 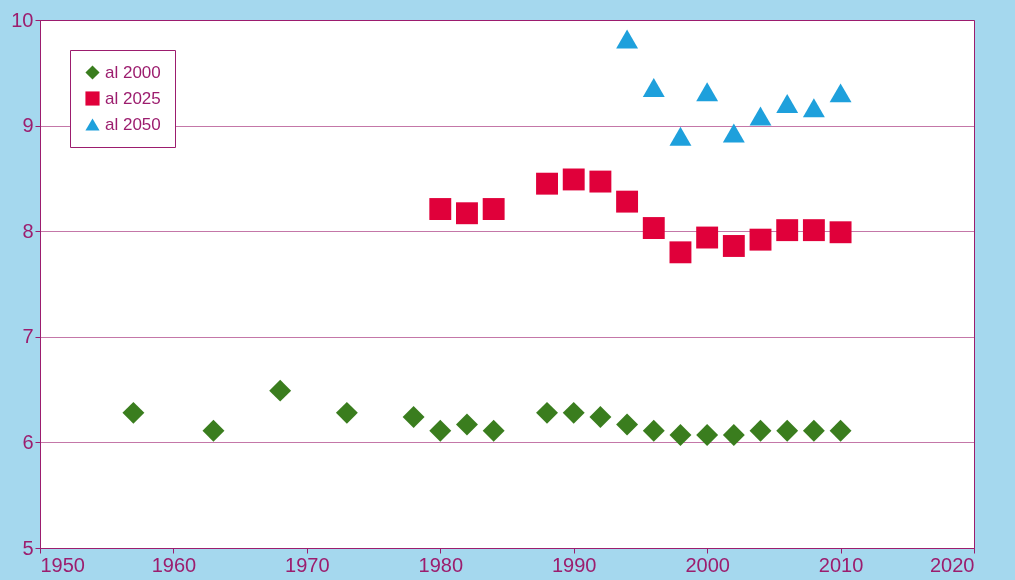 What do you see at coordinates (28, 125) in the screenshot?
I see `y-tick-label: 9` at bounding box center [28, 125].